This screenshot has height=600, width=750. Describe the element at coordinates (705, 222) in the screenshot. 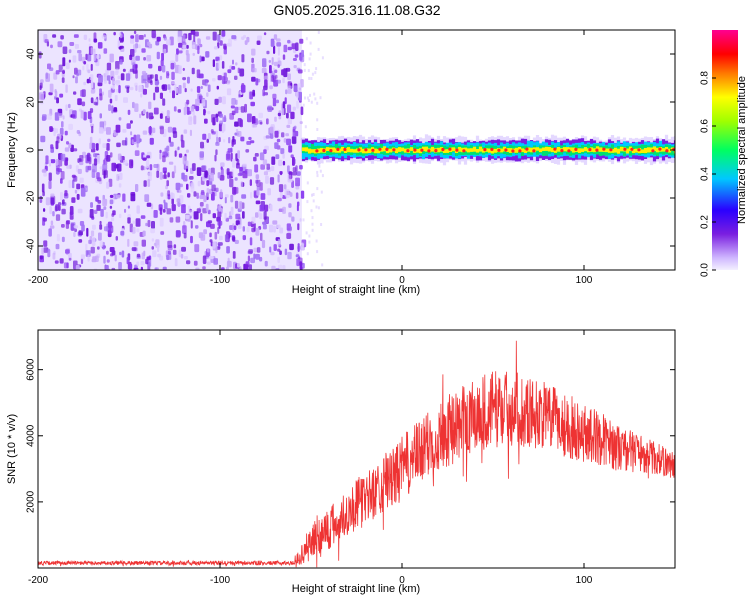

I see `colorbar-tick-label: 0.2` at that location.